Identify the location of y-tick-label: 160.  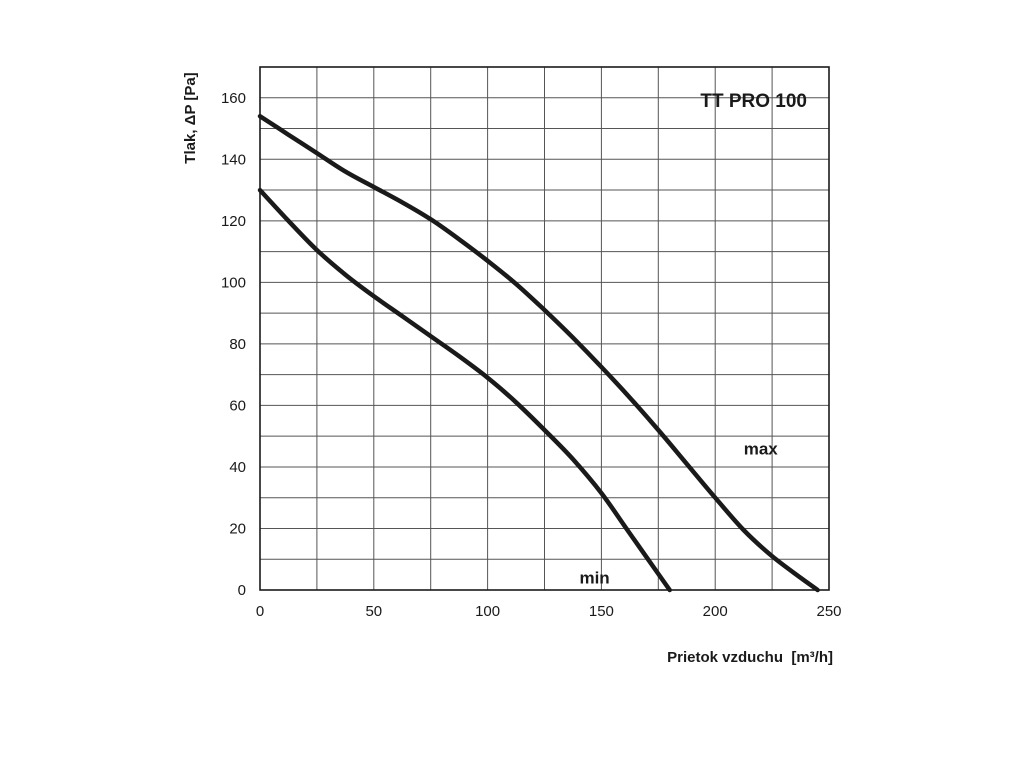
(233, 98).